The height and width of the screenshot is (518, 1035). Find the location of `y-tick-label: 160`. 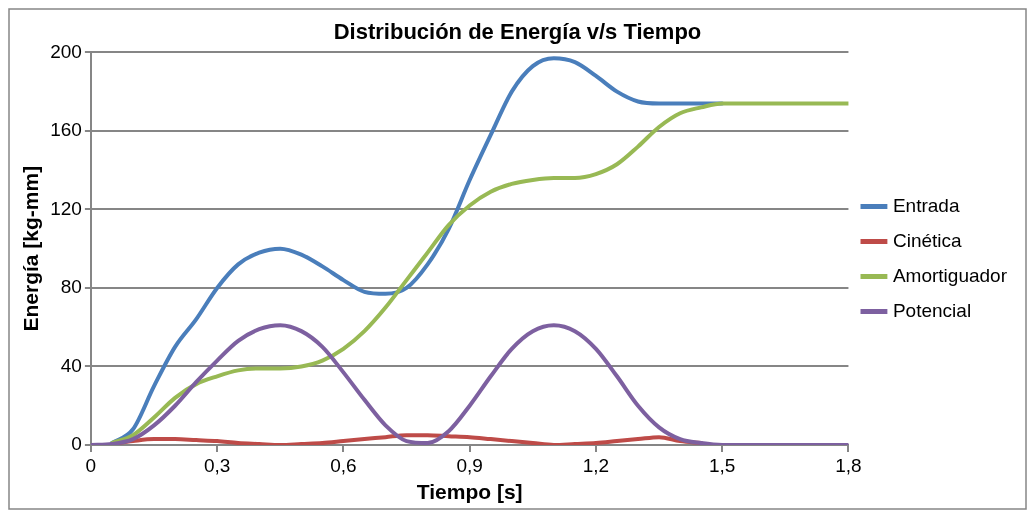

y-tick-label: 160 is located at coordinates (66, 130).